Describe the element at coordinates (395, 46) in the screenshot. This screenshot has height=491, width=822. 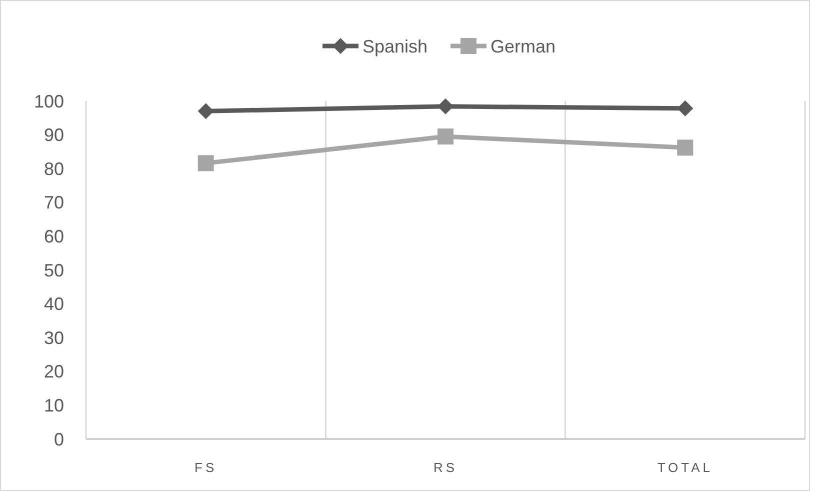
I see `legend-label: Spanish` at that location.